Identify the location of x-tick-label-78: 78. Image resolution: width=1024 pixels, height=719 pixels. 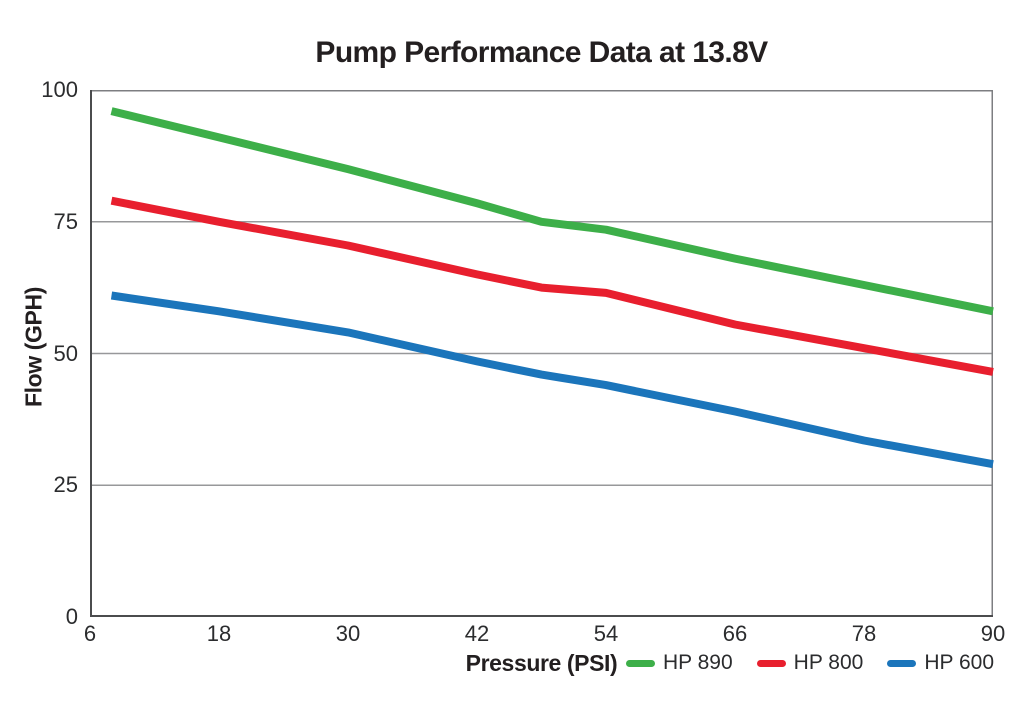
(864, 633).